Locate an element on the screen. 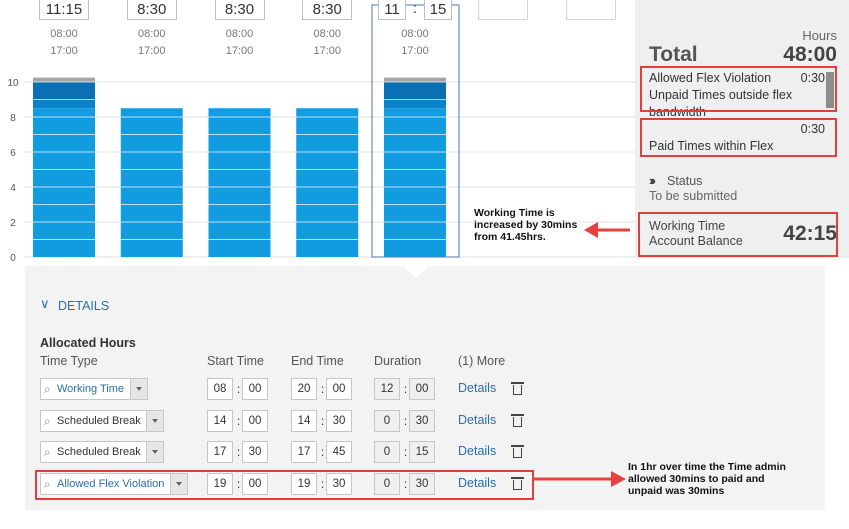 The width and height of the screenshot is (849, 529). day-hours-box: 11:15 is located at coordinates (64, 10).